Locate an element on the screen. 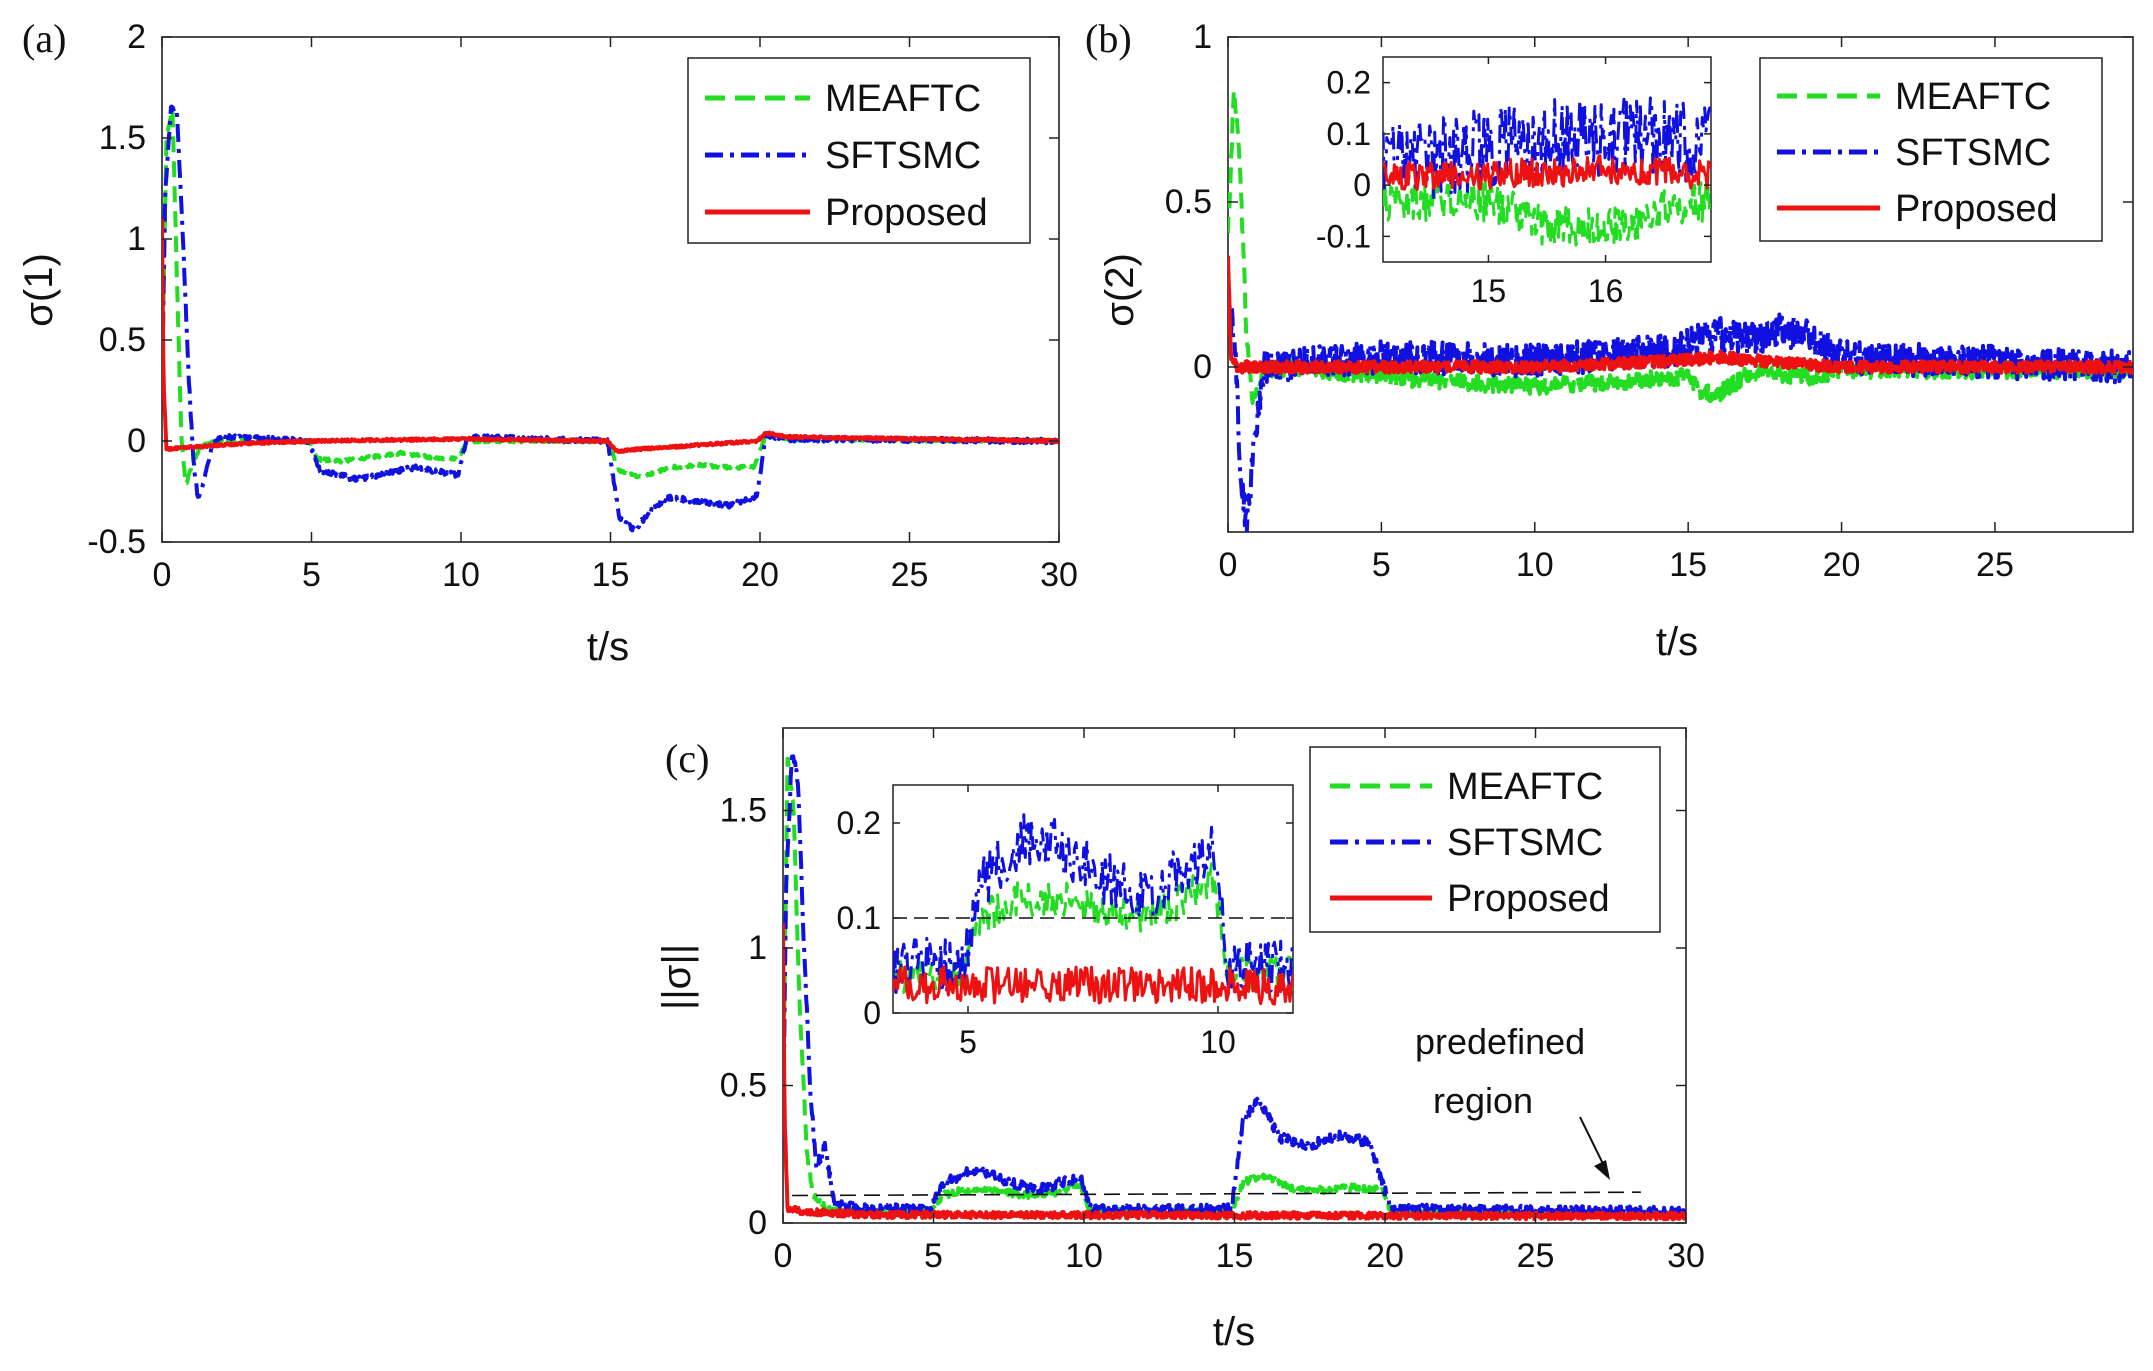 Image resolution: width=2153 pixels, height=1371 pixels. panel-c-inset: 5 10 0 0.1 0.2 is located at coordinates (1065, 922).